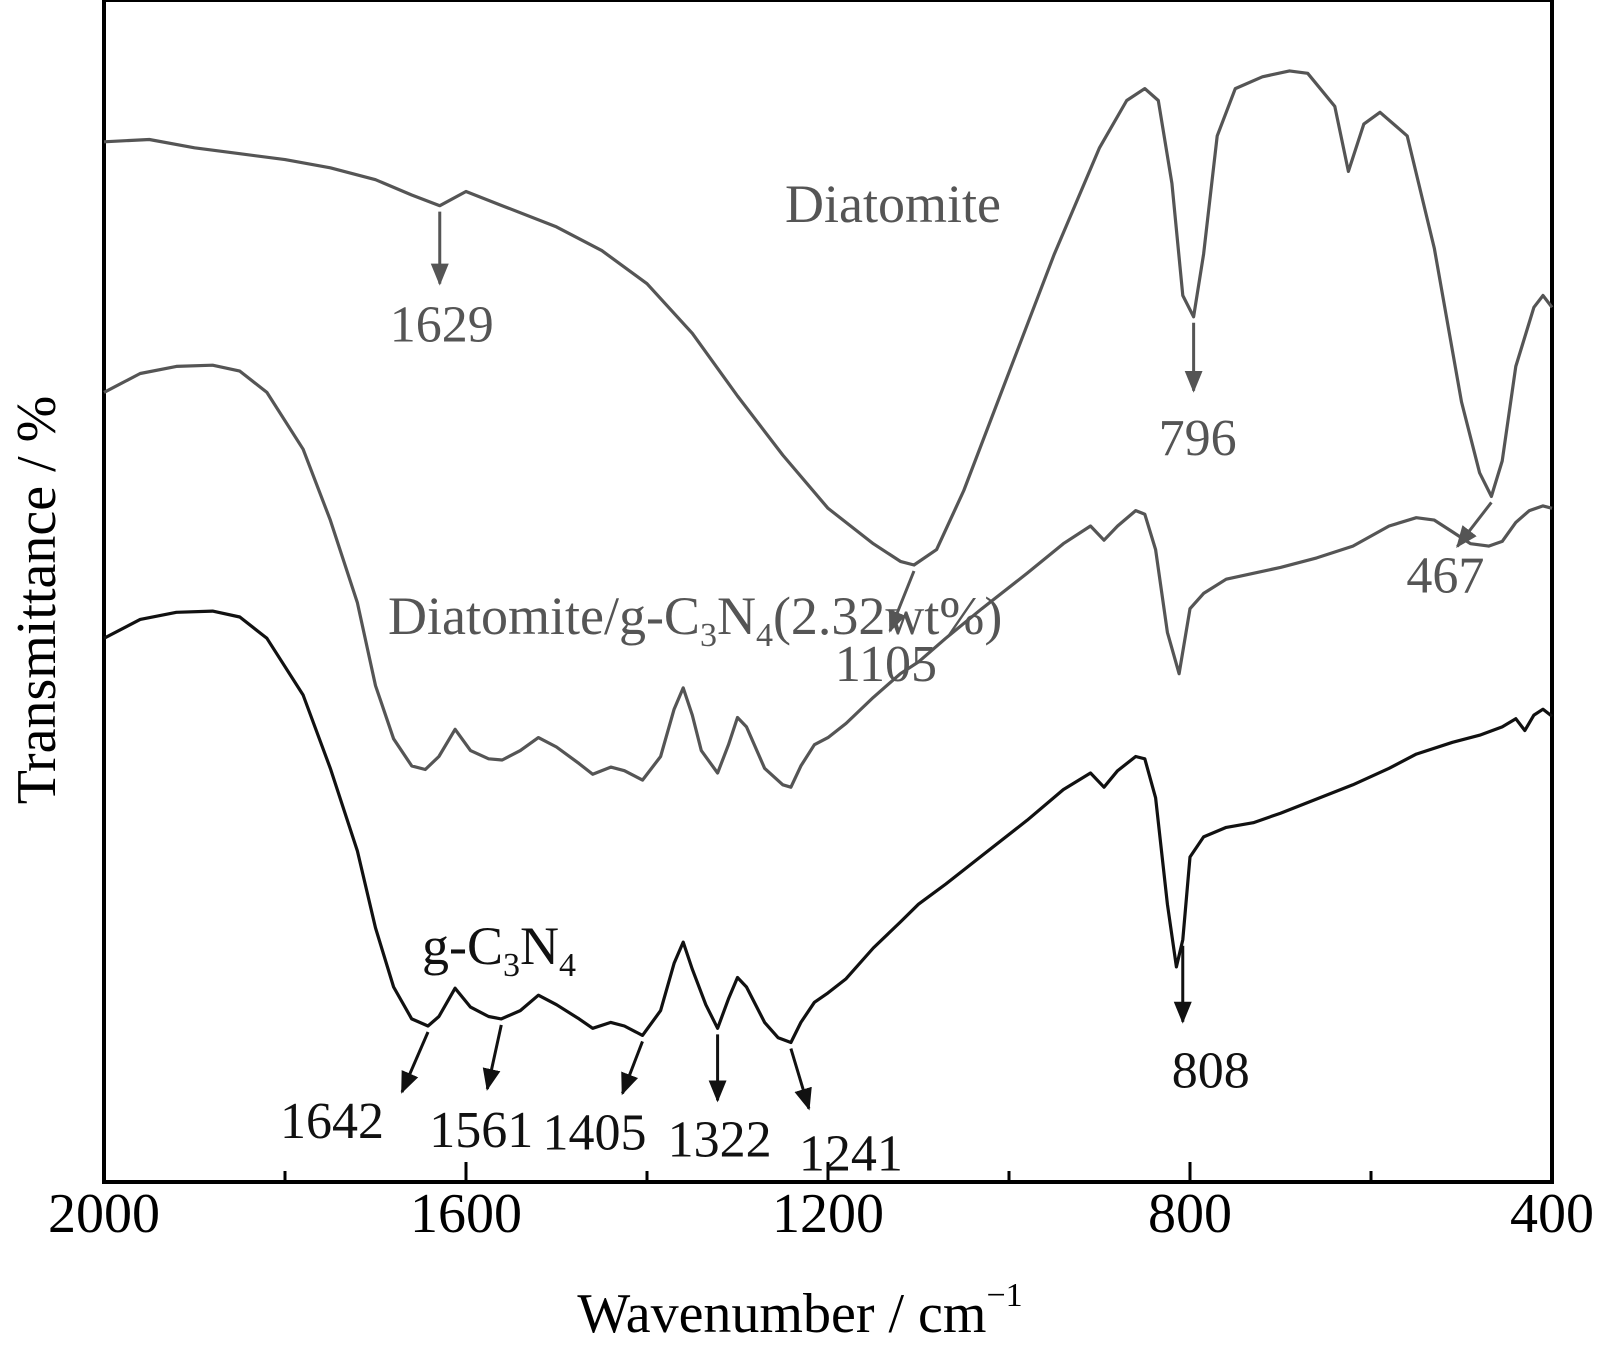  Describe the element at coordinates (736, 616) in the screenshot. I see `composite-label-mid: N` at that location.